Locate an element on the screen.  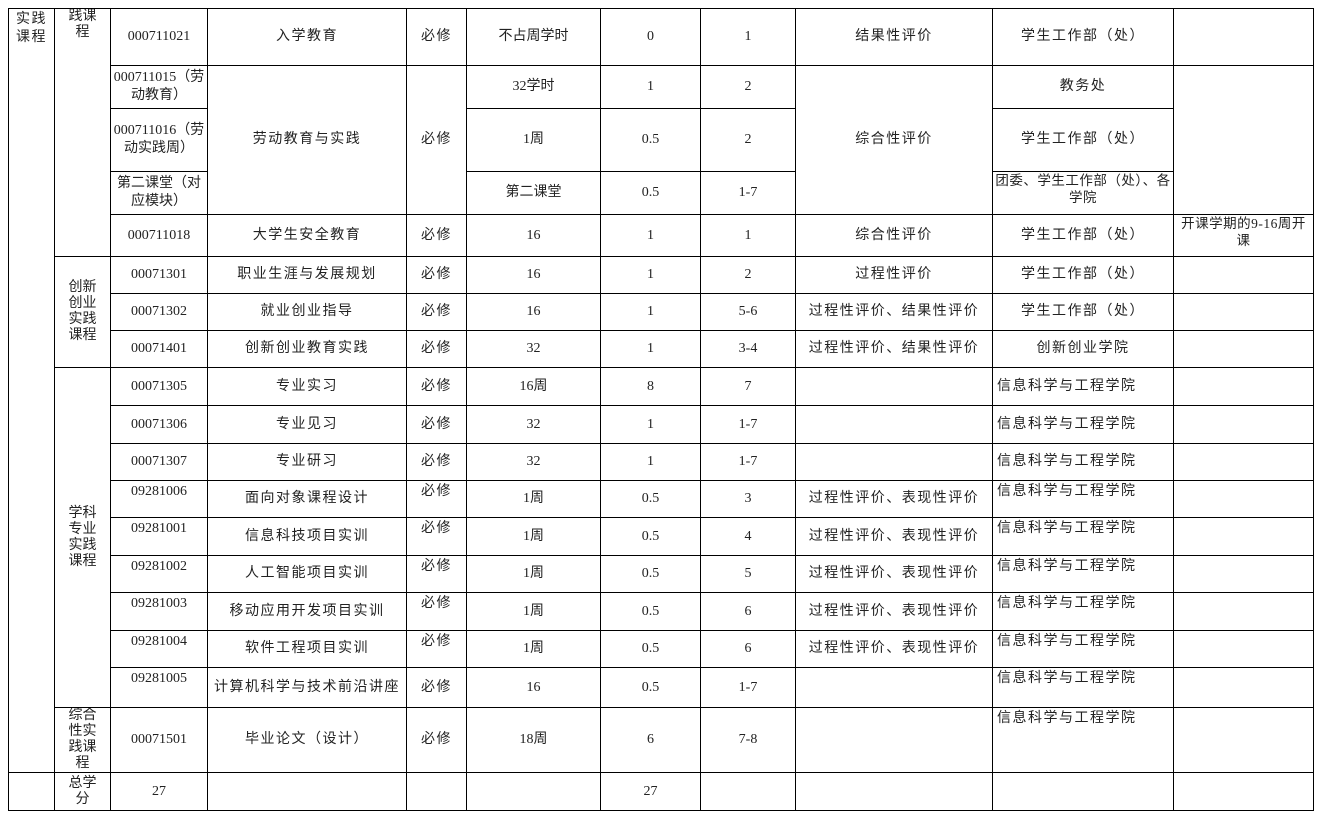
course-name: 面向对象课程设计 is located at coordinates (307, 499).